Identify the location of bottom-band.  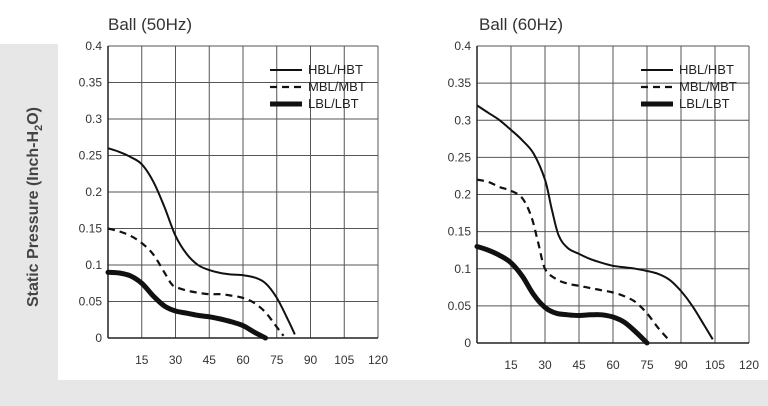
(384, 393).